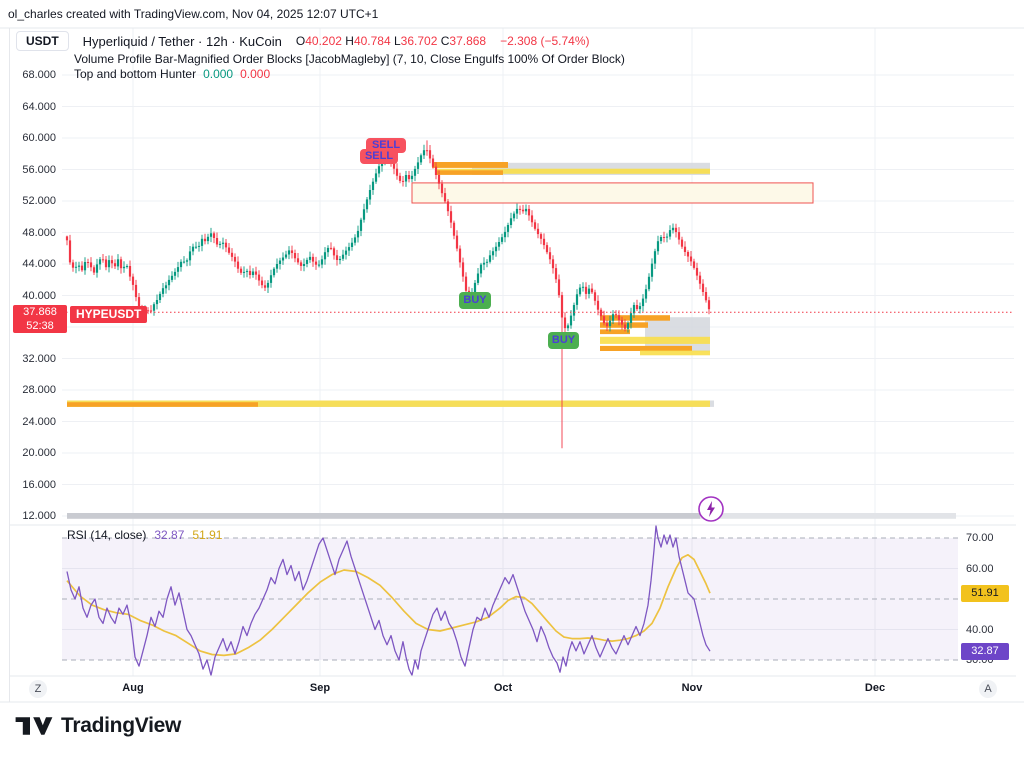 This screenshot has width=1024, height=760. Describe the element at coordinates (207, 535) in the screenshot. I see `rsi-ma-value: 51.91` at that location.